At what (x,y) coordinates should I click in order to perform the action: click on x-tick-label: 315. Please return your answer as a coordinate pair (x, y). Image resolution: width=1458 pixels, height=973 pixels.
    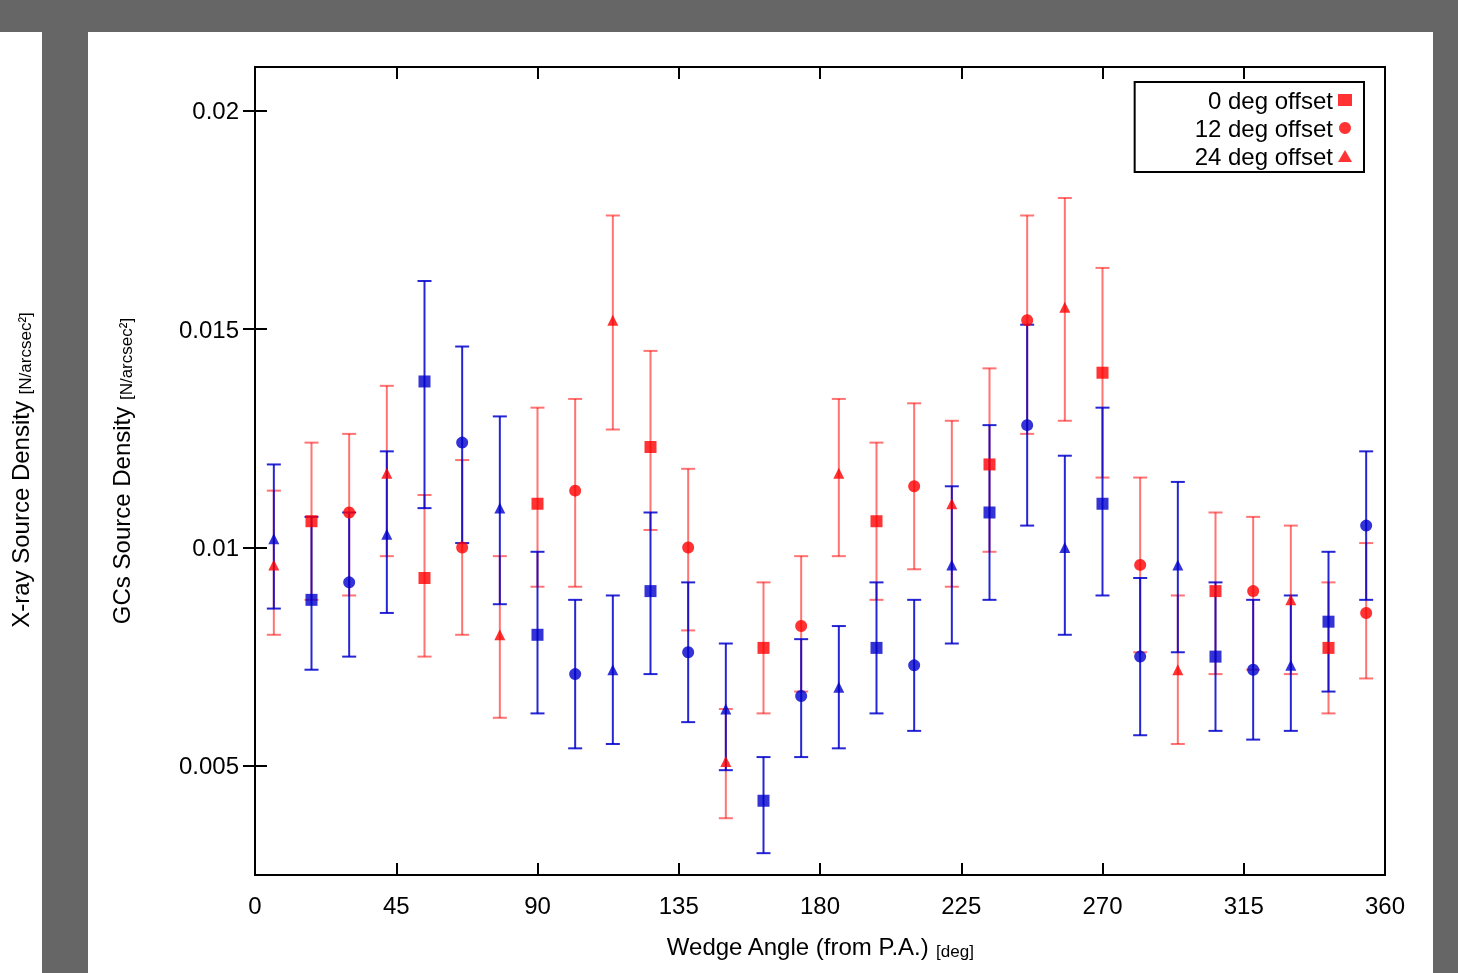
    Looking at the image, I should click on (1243, 905).